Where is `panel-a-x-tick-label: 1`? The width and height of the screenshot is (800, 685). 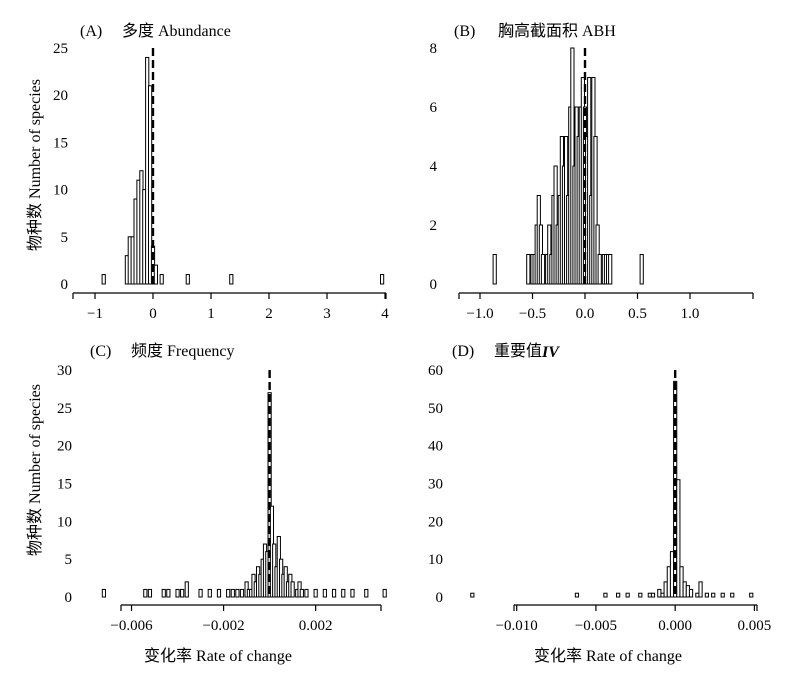
panel-a-x-tick-label: 1 is located at coordinates (211, 314).